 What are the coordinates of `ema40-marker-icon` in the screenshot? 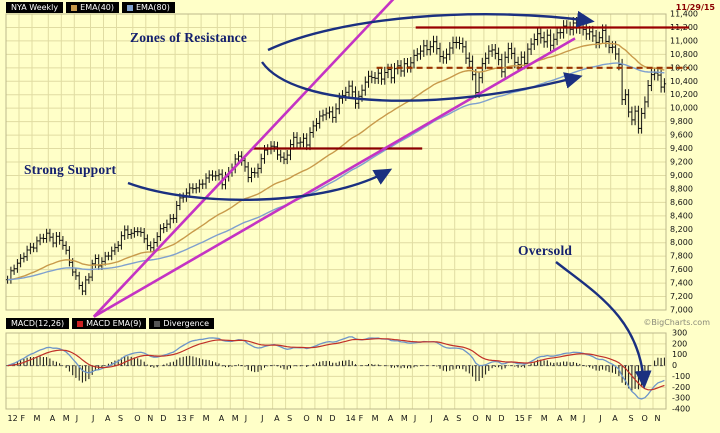 It's located at (74, 7).